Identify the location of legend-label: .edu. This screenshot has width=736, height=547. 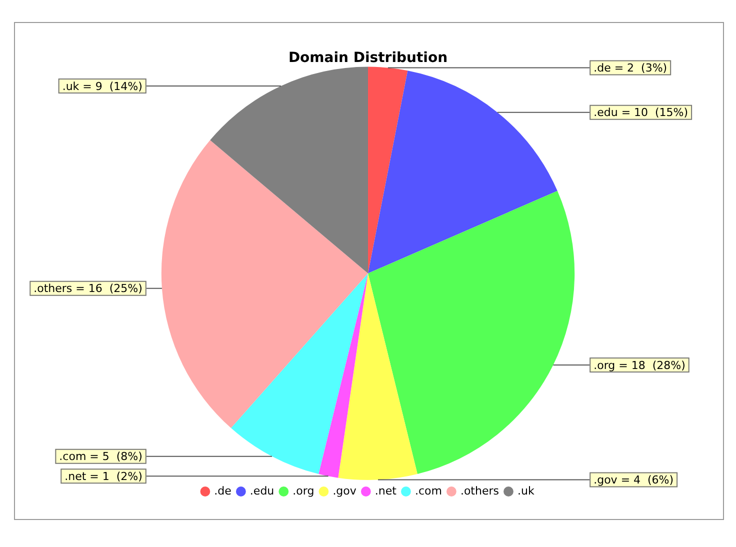
(262, 491).